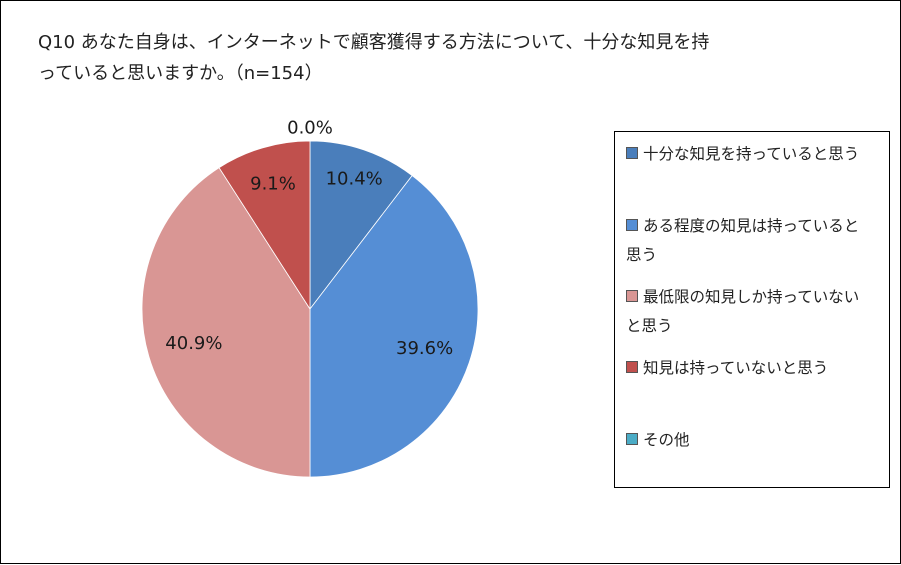  I want to click on legend-swatch-somewhat, so click(632, 225).